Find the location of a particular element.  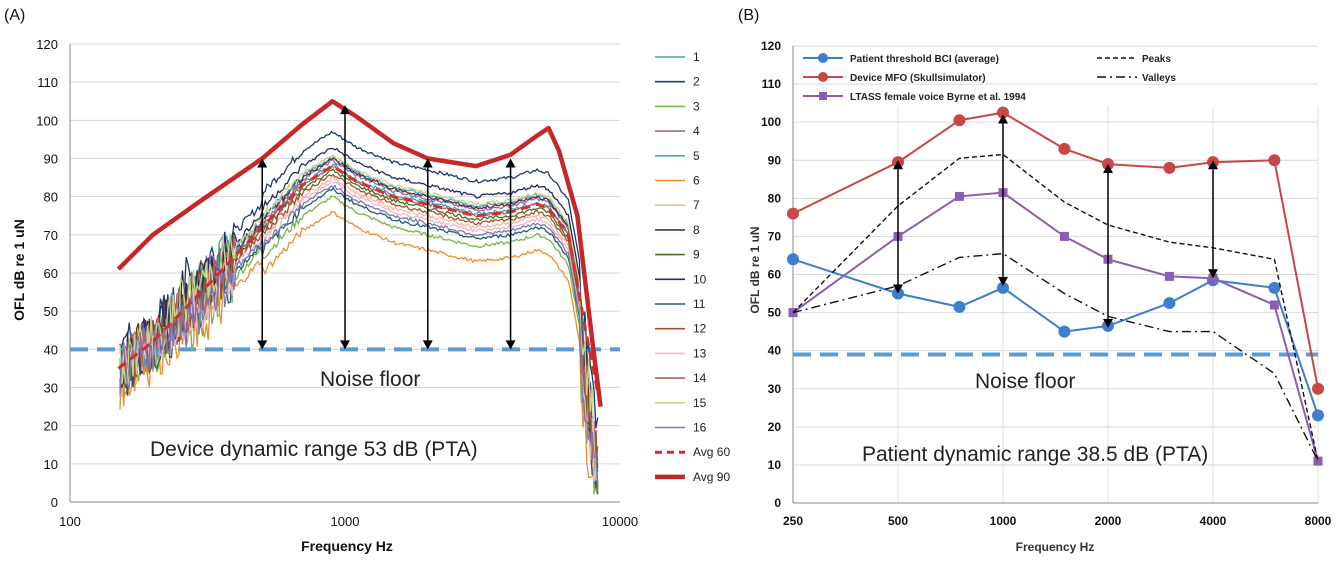

panel-a-legend-label: 6 is located at coordinates (696, 181).